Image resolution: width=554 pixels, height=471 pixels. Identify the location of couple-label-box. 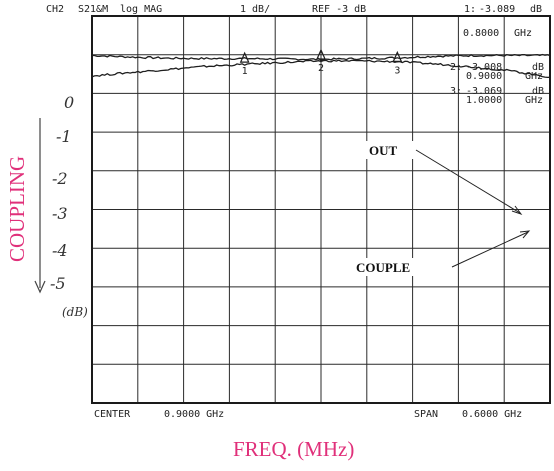
(403, 267).